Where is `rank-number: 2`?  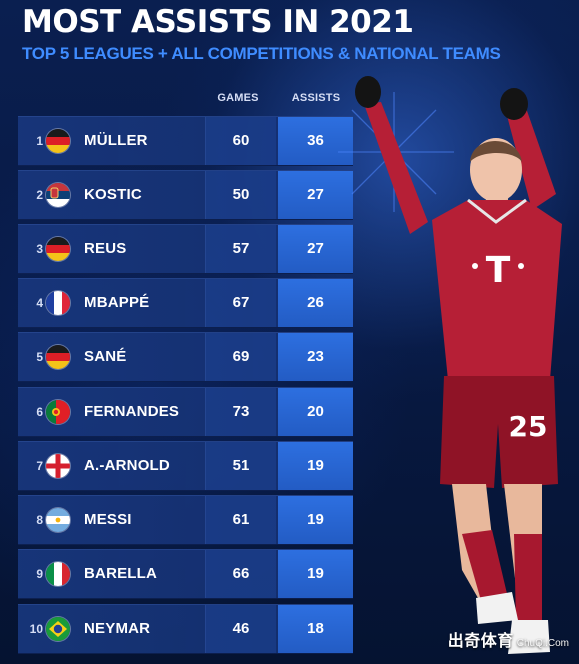 rank-number: 2 is located at coordinates (39, 195).